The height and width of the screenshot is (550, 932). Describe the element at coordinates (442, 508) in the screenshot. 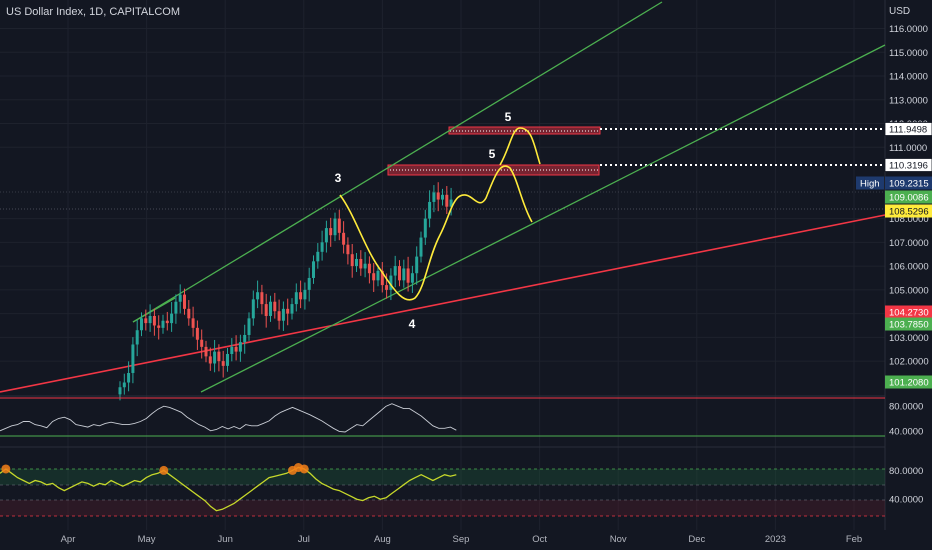

I see `rsi-band-lower` at that location.